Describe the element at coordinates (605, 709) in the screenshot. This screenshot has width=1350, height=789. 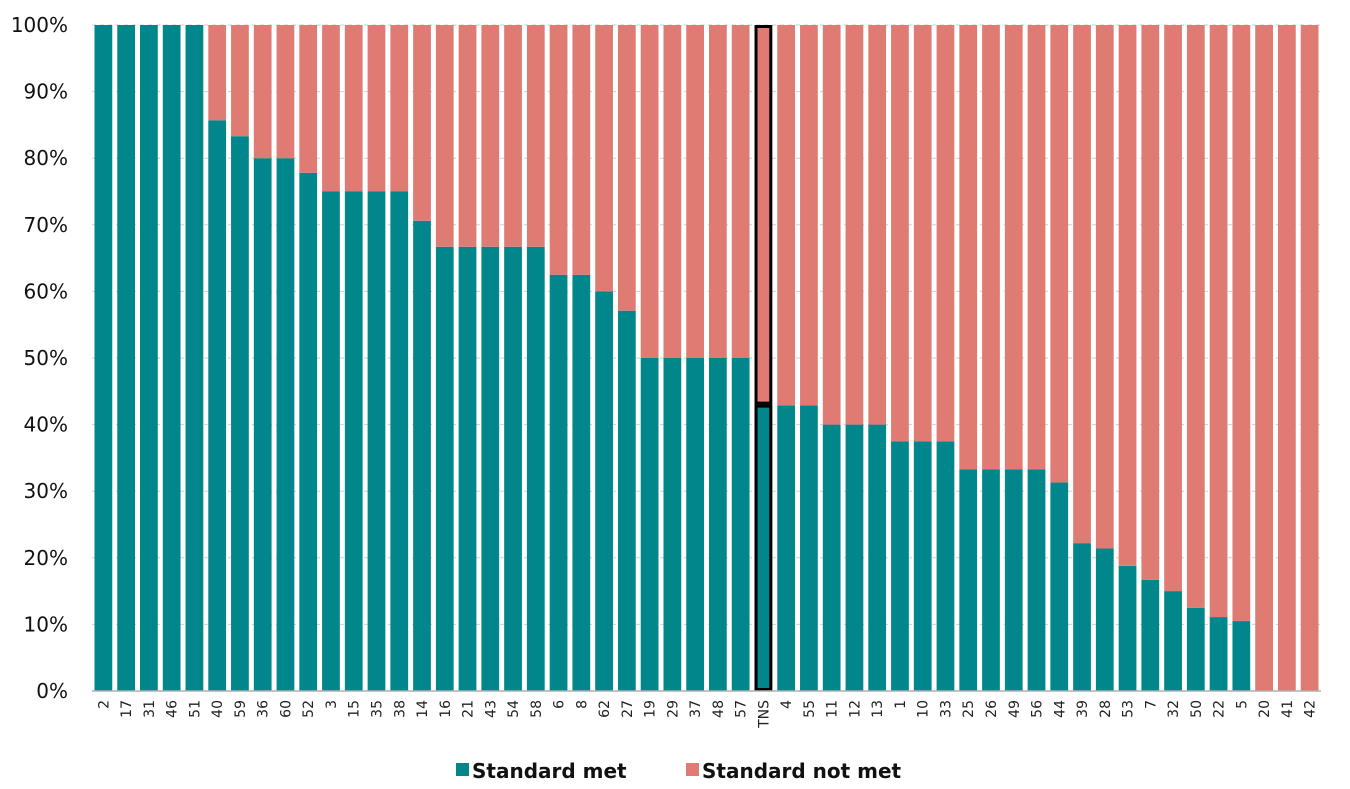
I see `x-tick-label: 62` at that location.